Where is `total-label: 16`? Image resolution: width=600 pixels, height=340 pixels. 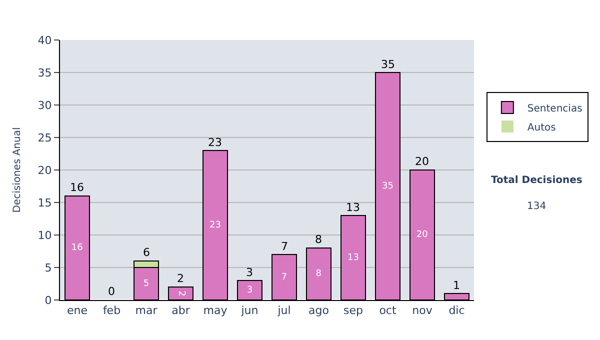 total-label: 16 is located at coordinates (77, 187).